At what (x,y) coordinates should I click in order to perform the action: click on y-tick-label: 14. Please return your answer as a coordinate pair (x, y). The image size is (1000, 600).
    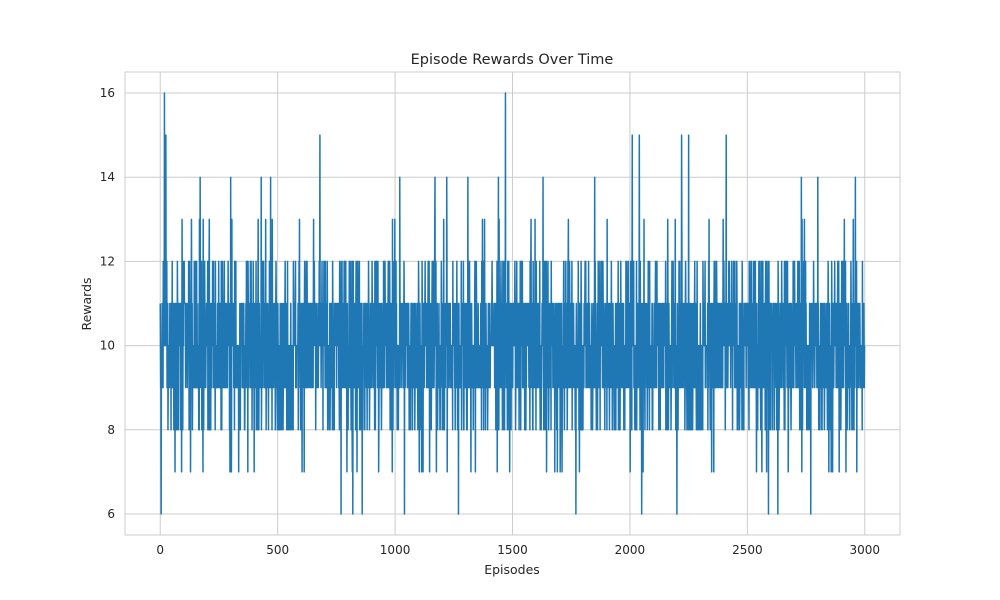
    Looking at the image, I should click on (107, 177).